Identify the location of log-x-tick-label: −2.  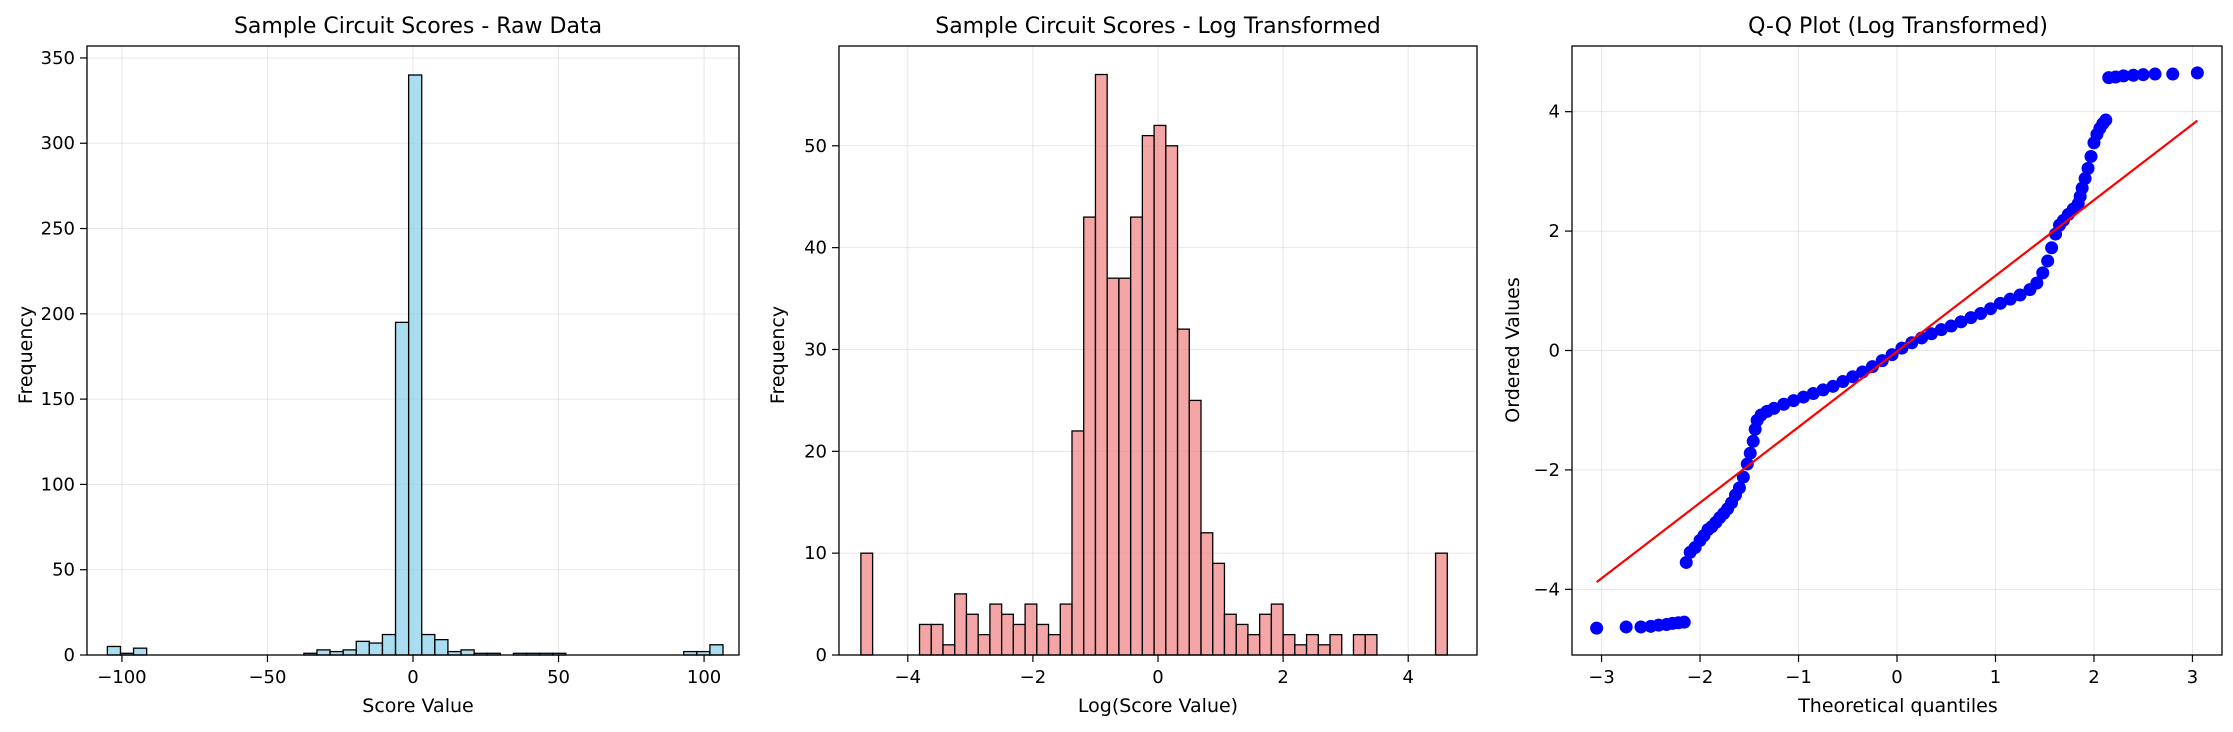
(1033, 677).